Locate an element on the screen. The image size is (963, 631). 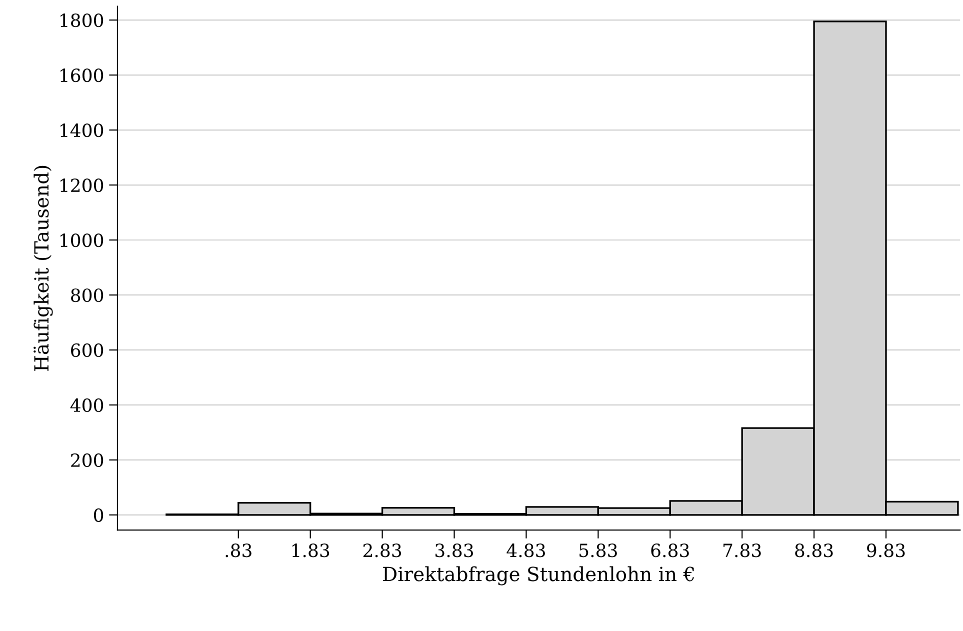
x-tick-label: 3.83 is located at coordinates (455, 551).